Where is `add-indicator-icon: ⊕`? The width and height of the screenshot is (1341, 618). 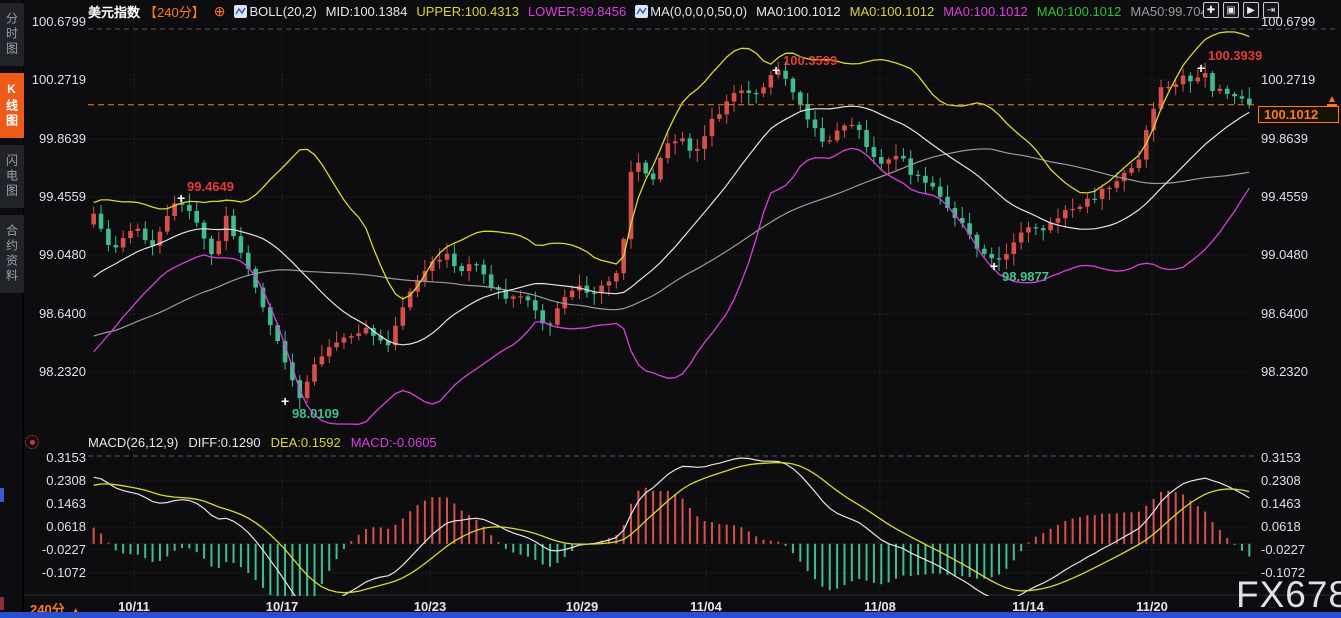 add-indicator-icon: ⊕ is located at coordinates (219, 10).